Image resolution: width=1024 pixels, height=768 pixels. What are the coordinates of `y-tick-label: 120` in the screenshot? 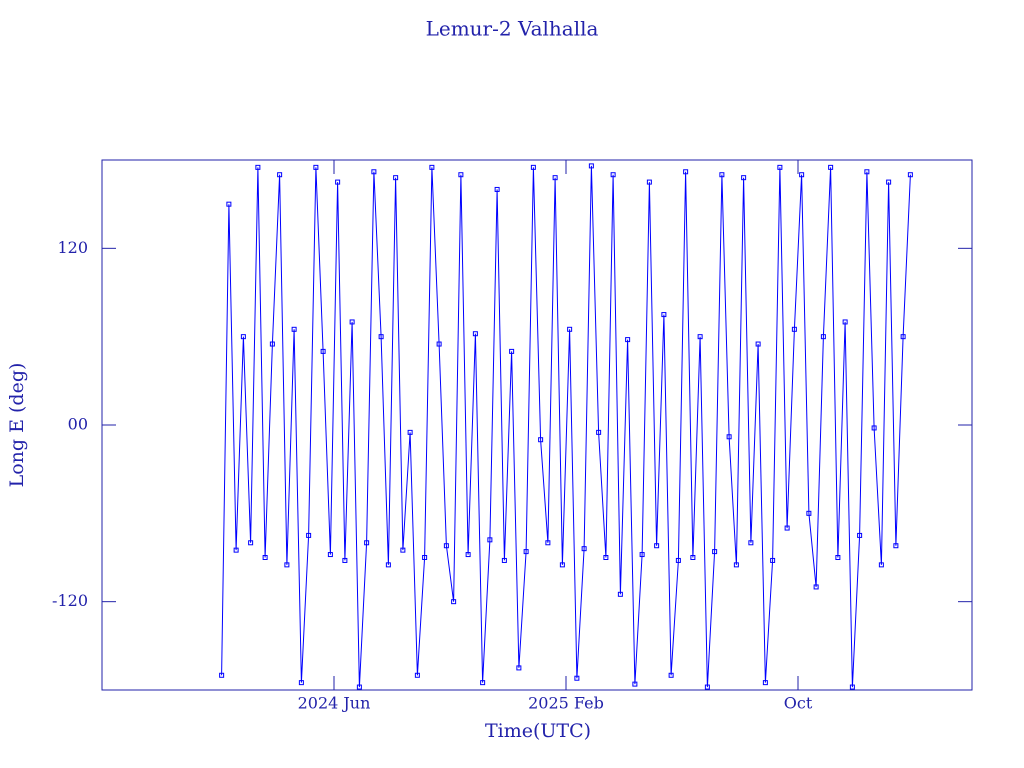 It's located at (72, 247).